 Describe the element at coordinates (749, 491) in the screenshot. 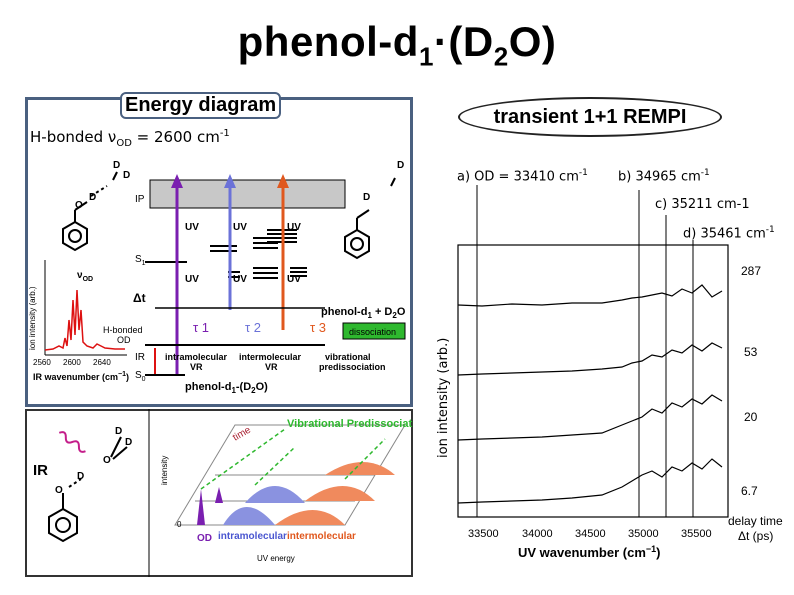

I see `delay-label-6-7: 6.7` at that location.